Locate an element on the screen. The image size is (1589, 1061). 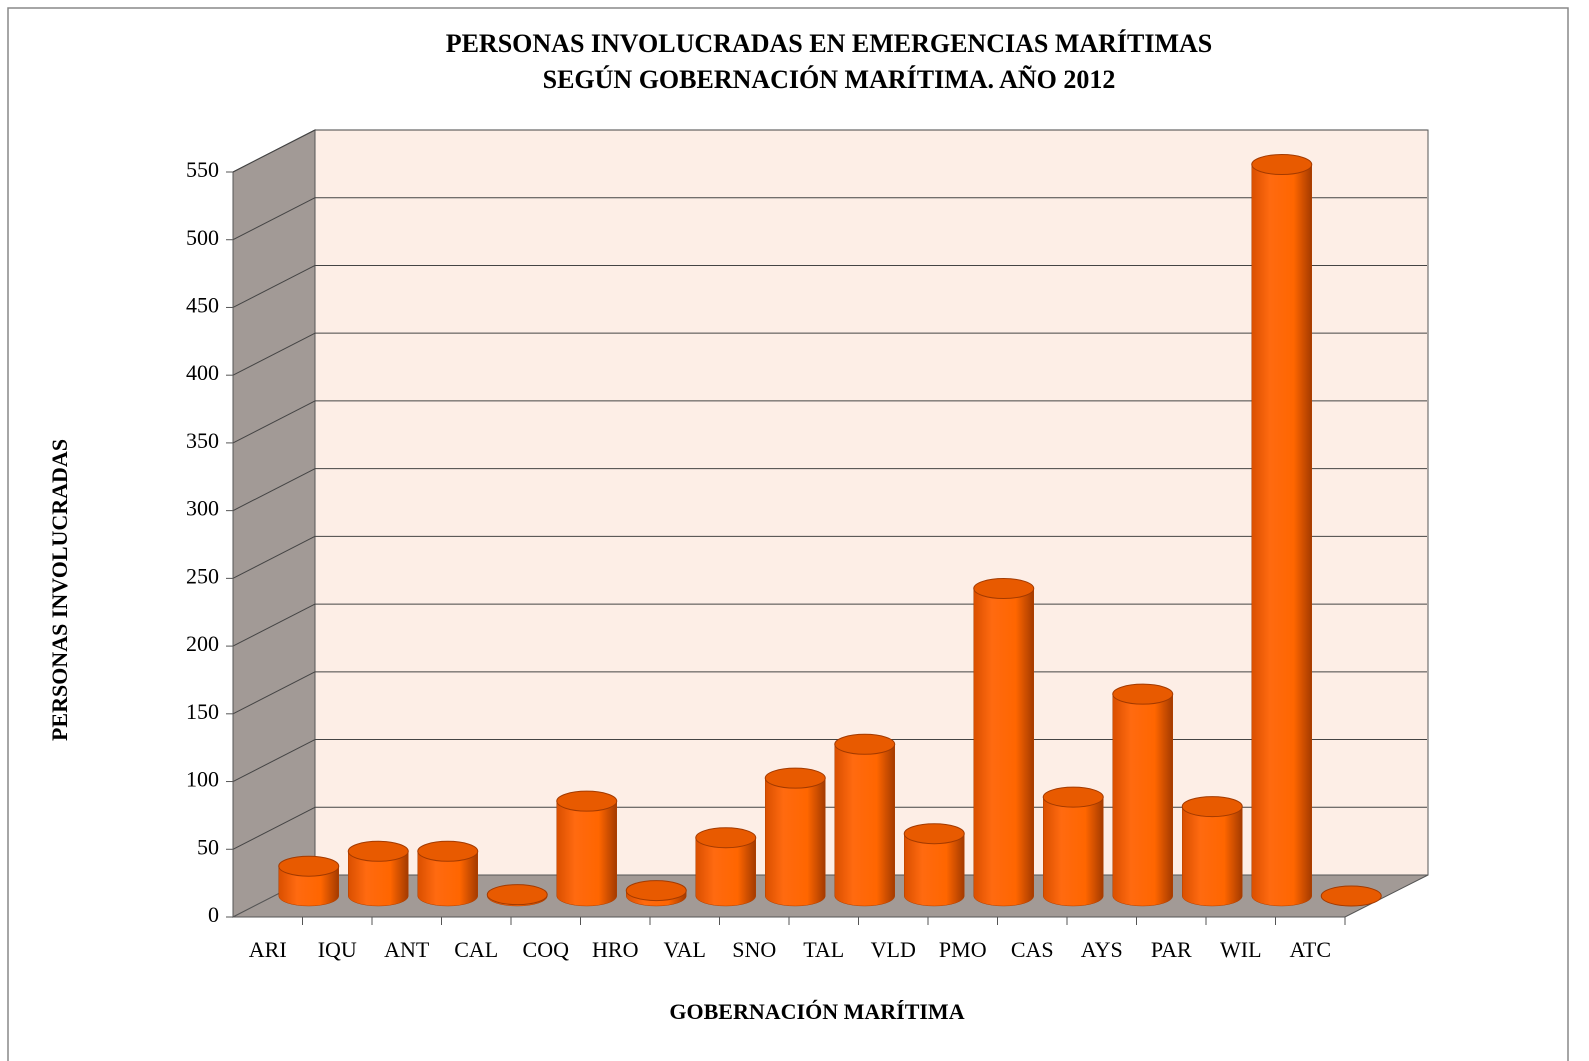
y-tick-label: 550 is located at coordinates (202, 169).